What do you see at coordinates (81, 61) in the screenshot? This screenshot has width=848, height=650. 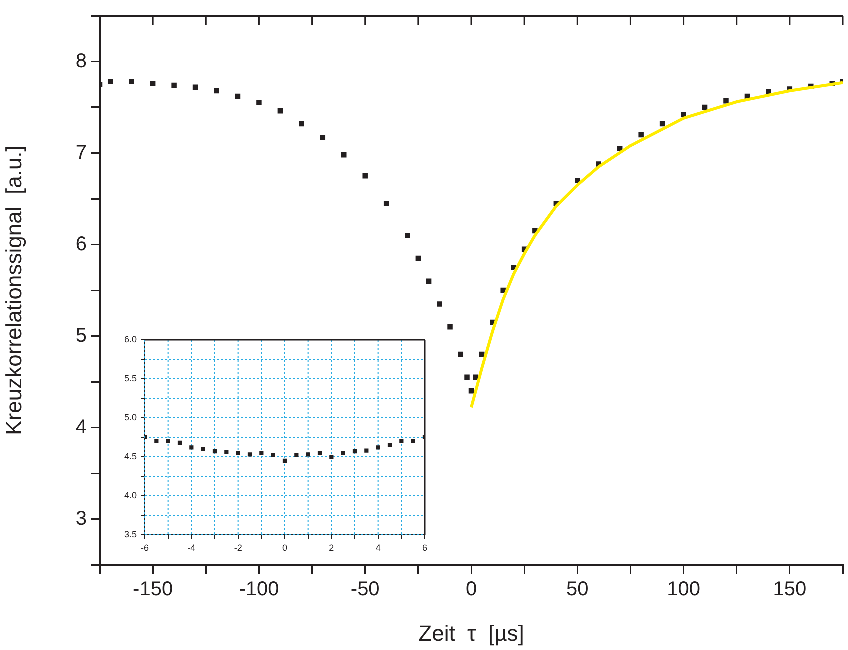 I see `y-tick-label: 8` at bounding box center [81, 61].